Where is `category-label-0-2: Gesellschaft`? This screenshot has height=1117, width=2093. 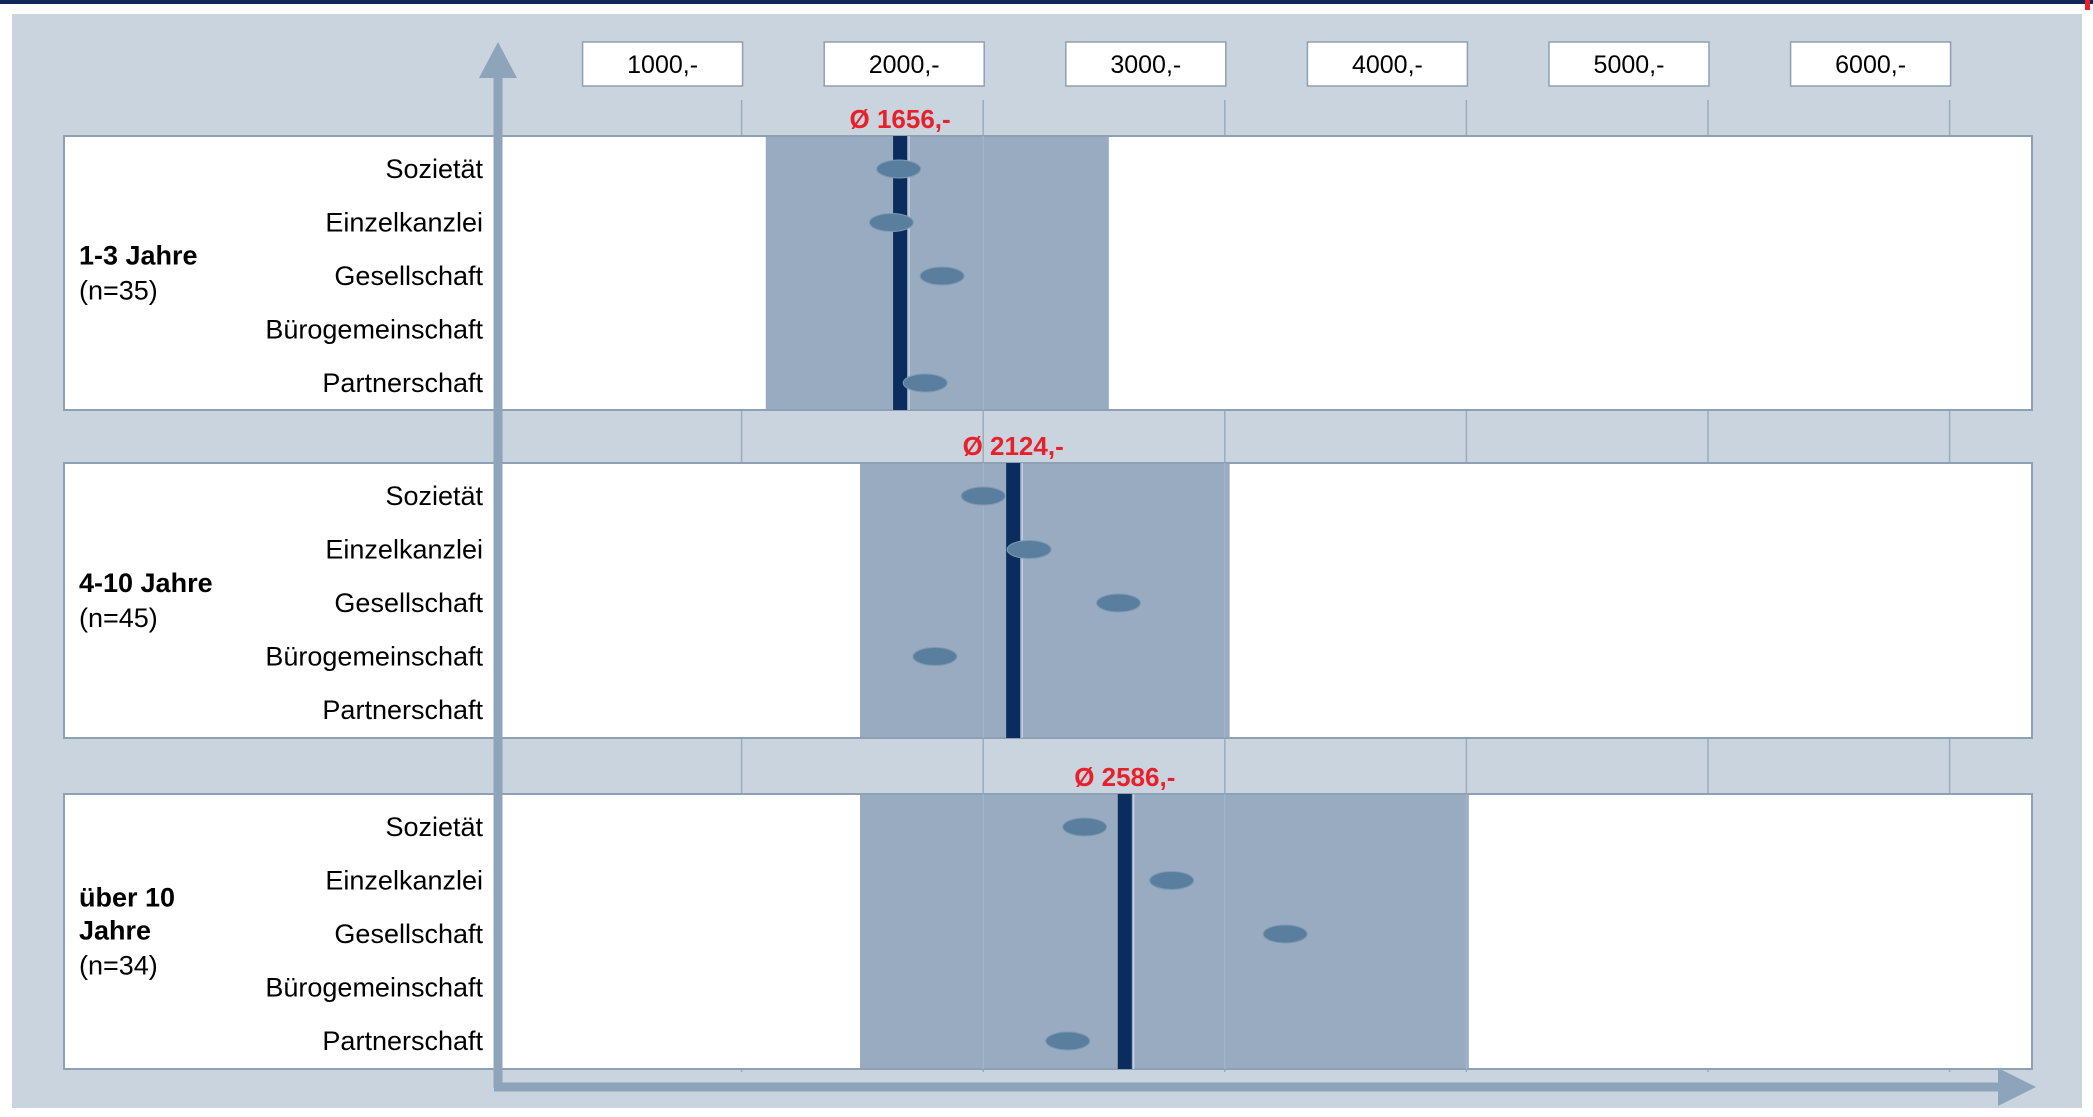
category-label-0-2: Gesellschaft is located at coordinates (408, 276).